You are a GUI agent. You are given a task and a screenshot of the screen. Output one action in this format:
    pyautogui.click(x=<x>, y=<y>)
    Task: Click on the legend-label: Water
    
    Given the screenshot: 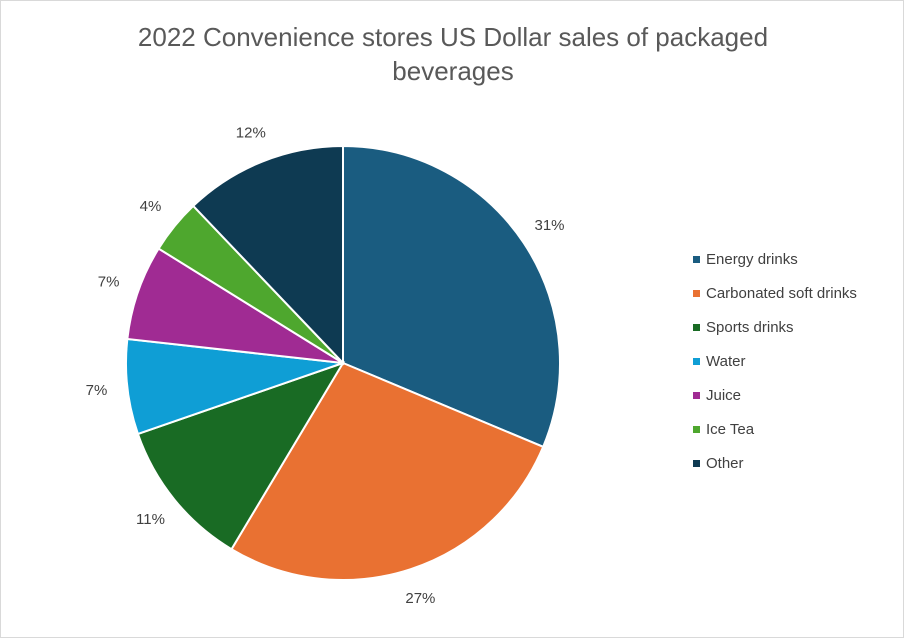 What is the action you would take?
    pyautogui.click(x=726, y=361)
    